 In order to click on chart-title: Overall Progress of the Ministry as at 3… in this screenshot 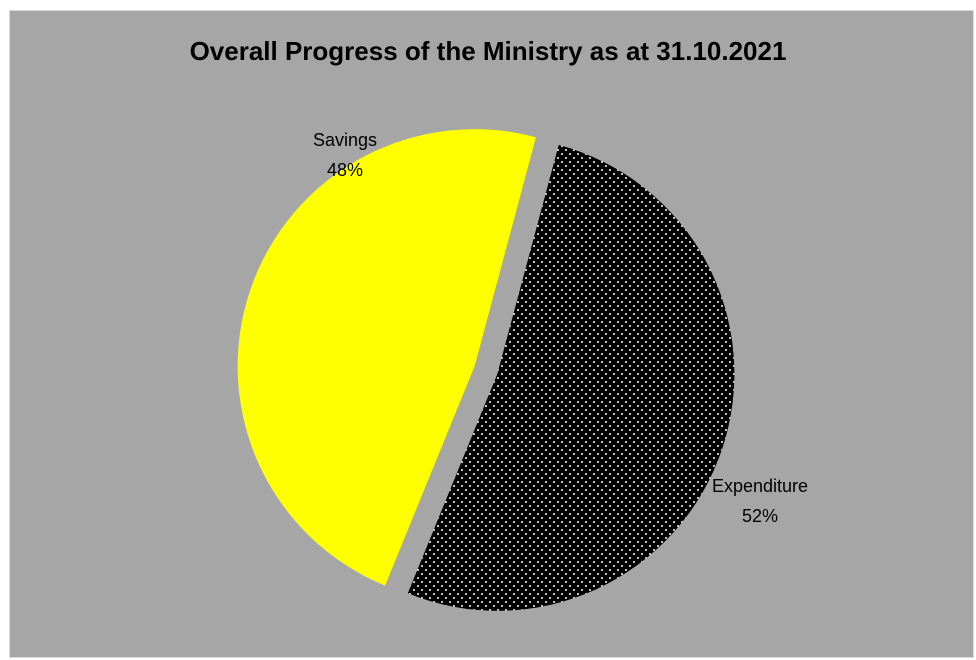, I will do `click(488, 51)`.